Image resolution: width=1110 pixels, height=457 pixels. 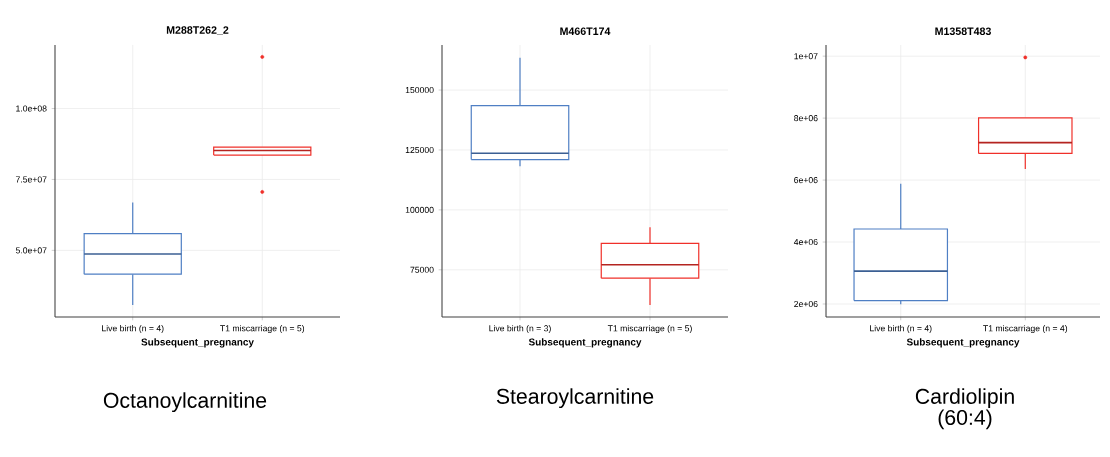 I want to click on text: Cardiolipin (60:4), so click(x=964, y=409).